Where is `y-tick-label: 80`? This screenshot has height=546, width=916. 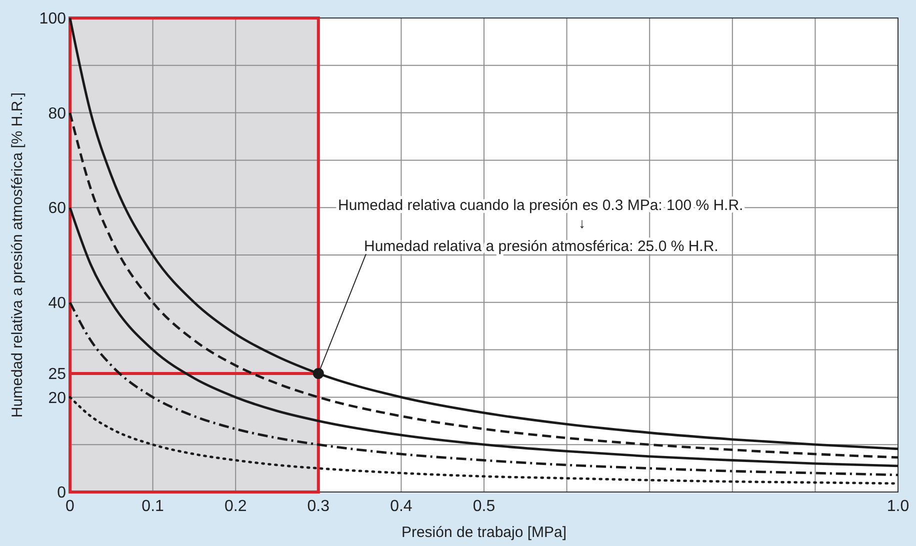 y-tick-label: 80 is located at coordinates (57, 113).